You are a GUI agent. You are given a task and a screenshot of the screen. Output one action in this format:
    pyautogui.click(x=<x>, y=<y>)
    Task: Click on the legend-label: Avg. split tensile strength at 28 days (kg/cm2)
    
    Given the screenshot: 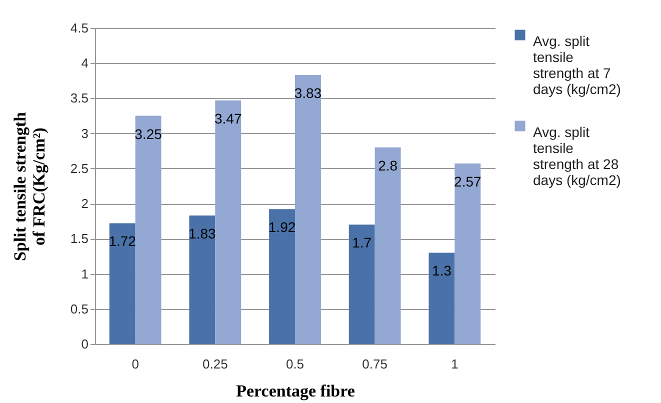 What is the action you would take?
    pyautogui.click(x=577, y=156)
    